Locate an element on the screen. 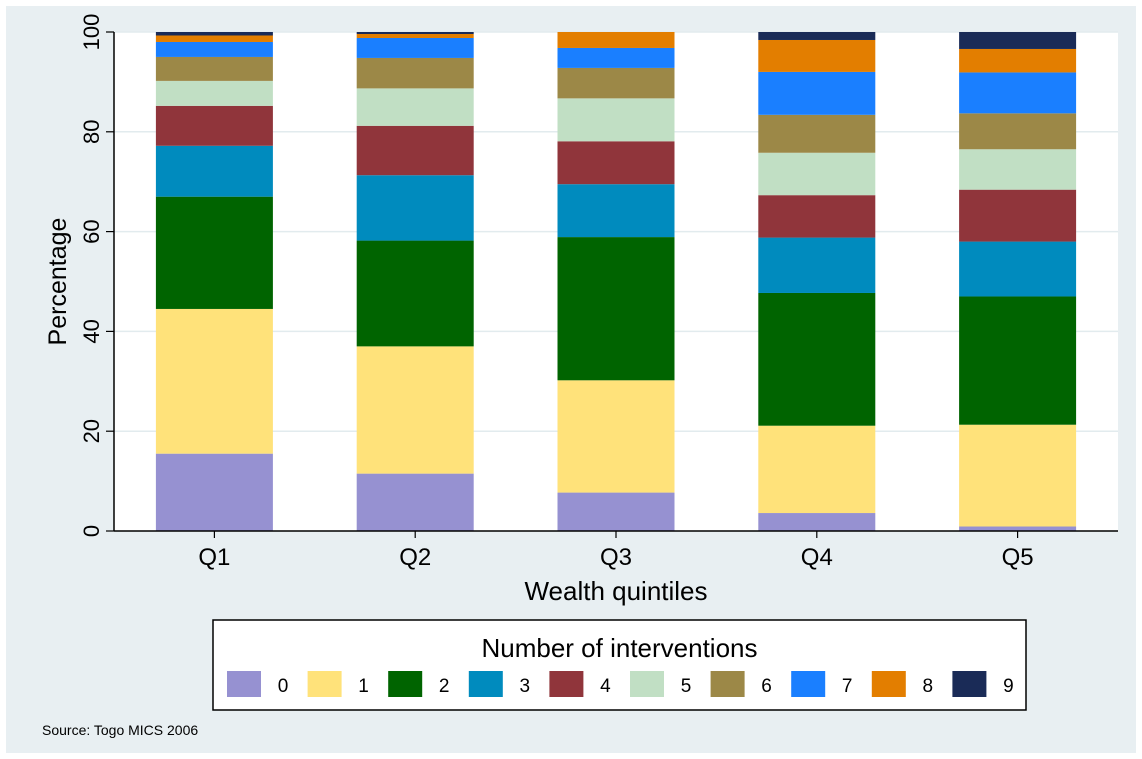  legend-label-4: 4 is located at coordinates (605, 686).